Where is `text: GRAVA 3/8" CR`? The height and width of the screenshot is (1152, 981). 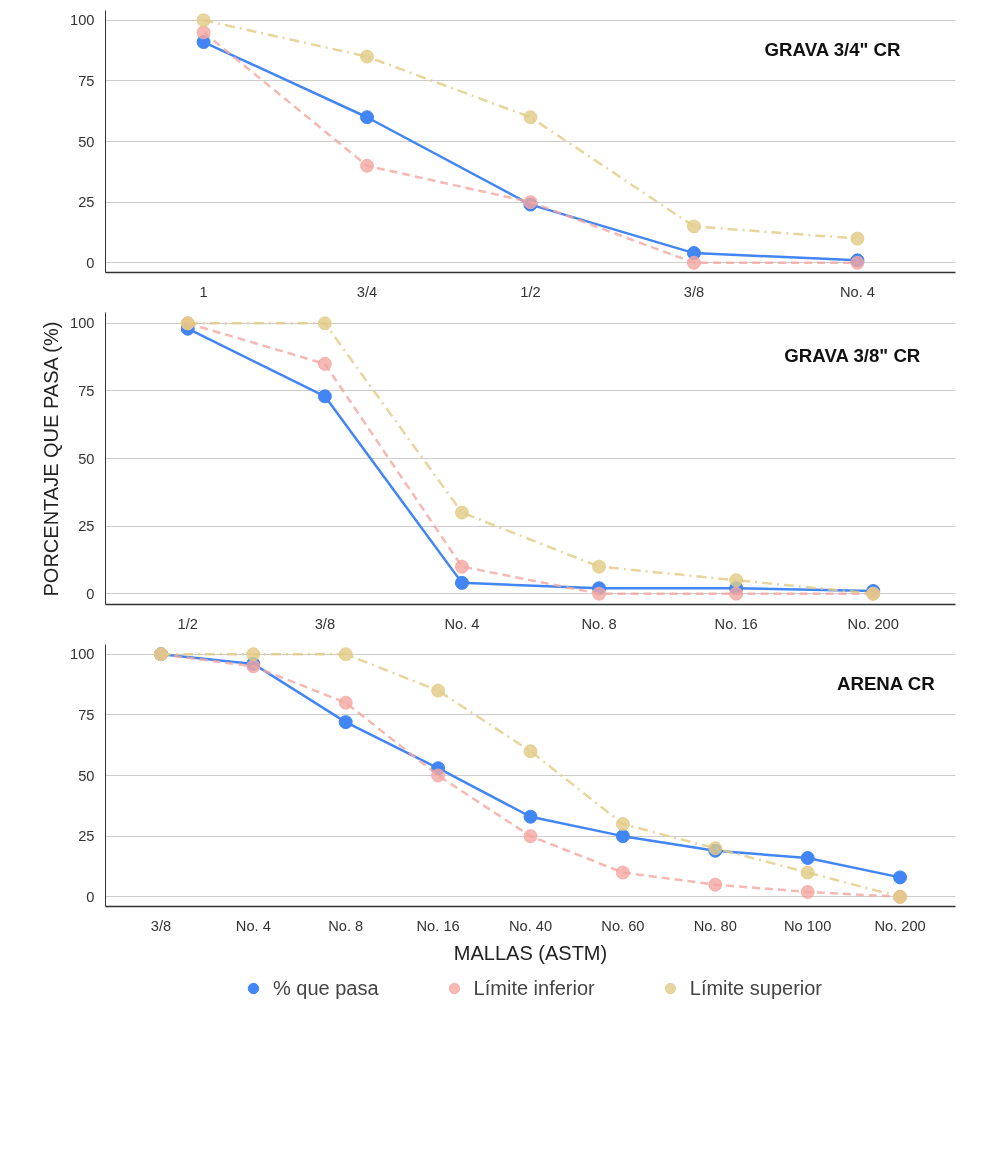
text: GRAVA 3/8" CR is located at coordinates (852, 356).